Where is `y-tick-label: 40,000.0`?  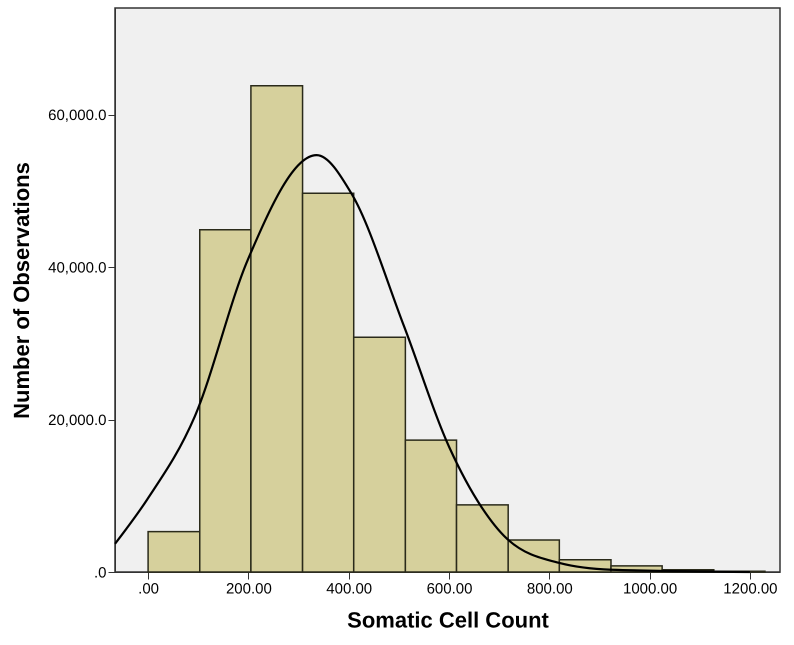 y-tick-label: 40,000.0 is located at coordinates (77, 268).